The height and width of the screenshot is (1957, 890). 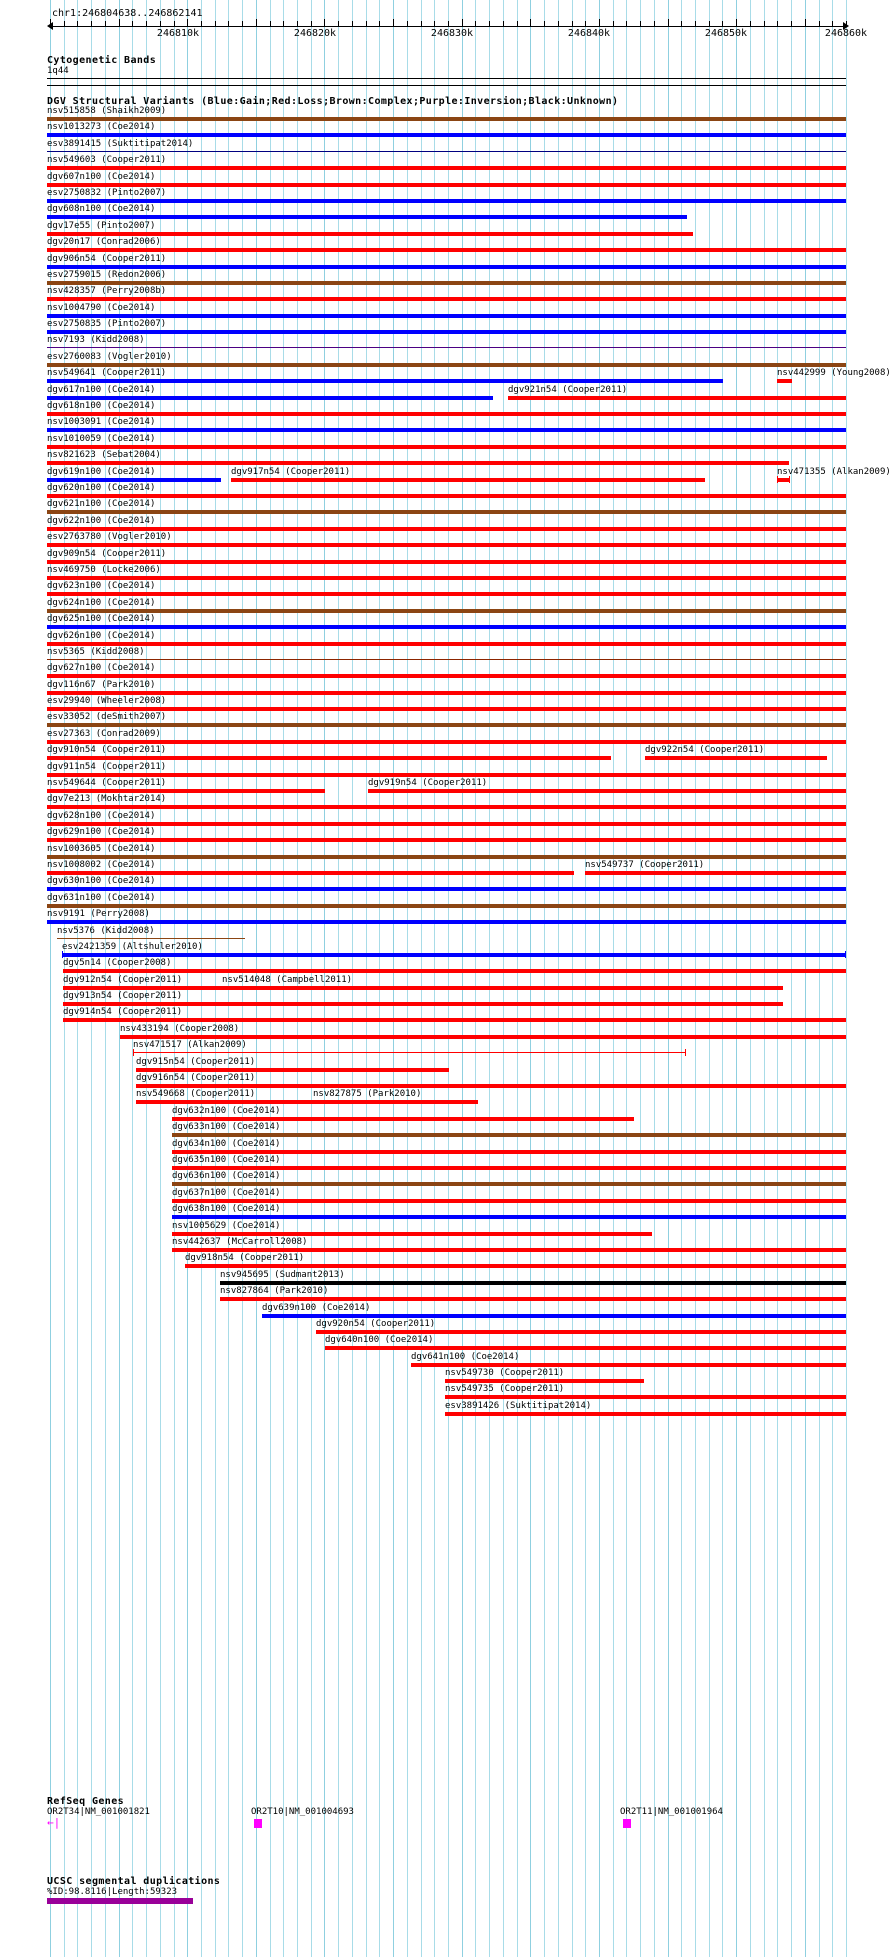 What do you see at coordinates (101, 864) in the screenshot?
I see `dgv-variant-label: nsv1008002 (Coe2014)` at bounding box center [101, 864].